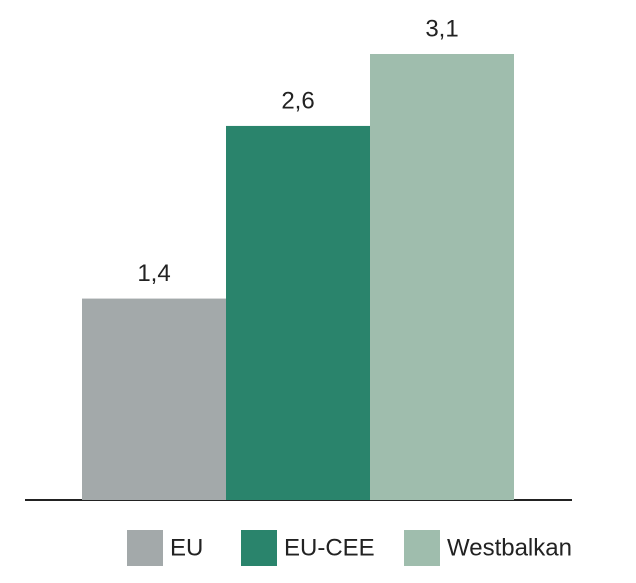 The width and height of the screenshot is (636, 583). What do you see at coordinates (297, 100) in the screenshot?
I see `data-label: 2,6` at bounding box center [297, 100].